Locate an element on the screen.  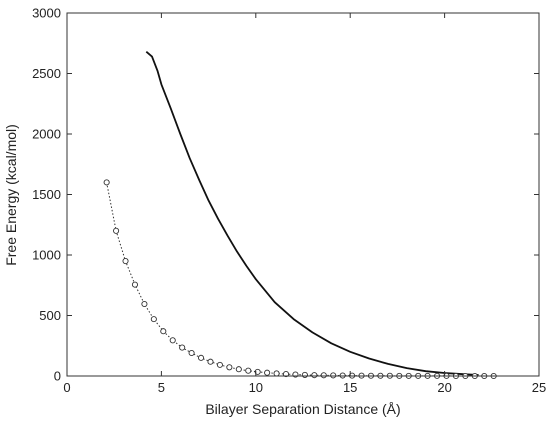
x-axis-title: Bilayer Separation Distance (Å) is located at coordinates (302, 409).